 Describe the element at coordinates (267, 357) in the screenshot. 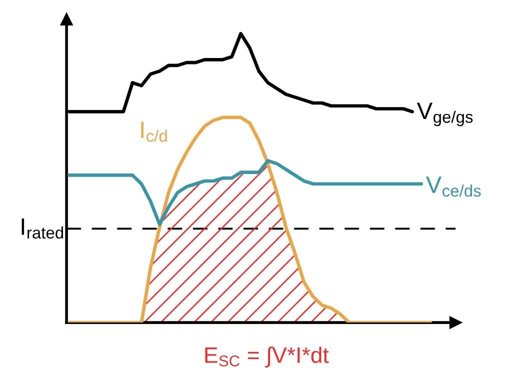

I see `text: E$_{SC}$ = ∫V*I*dt` at that location.